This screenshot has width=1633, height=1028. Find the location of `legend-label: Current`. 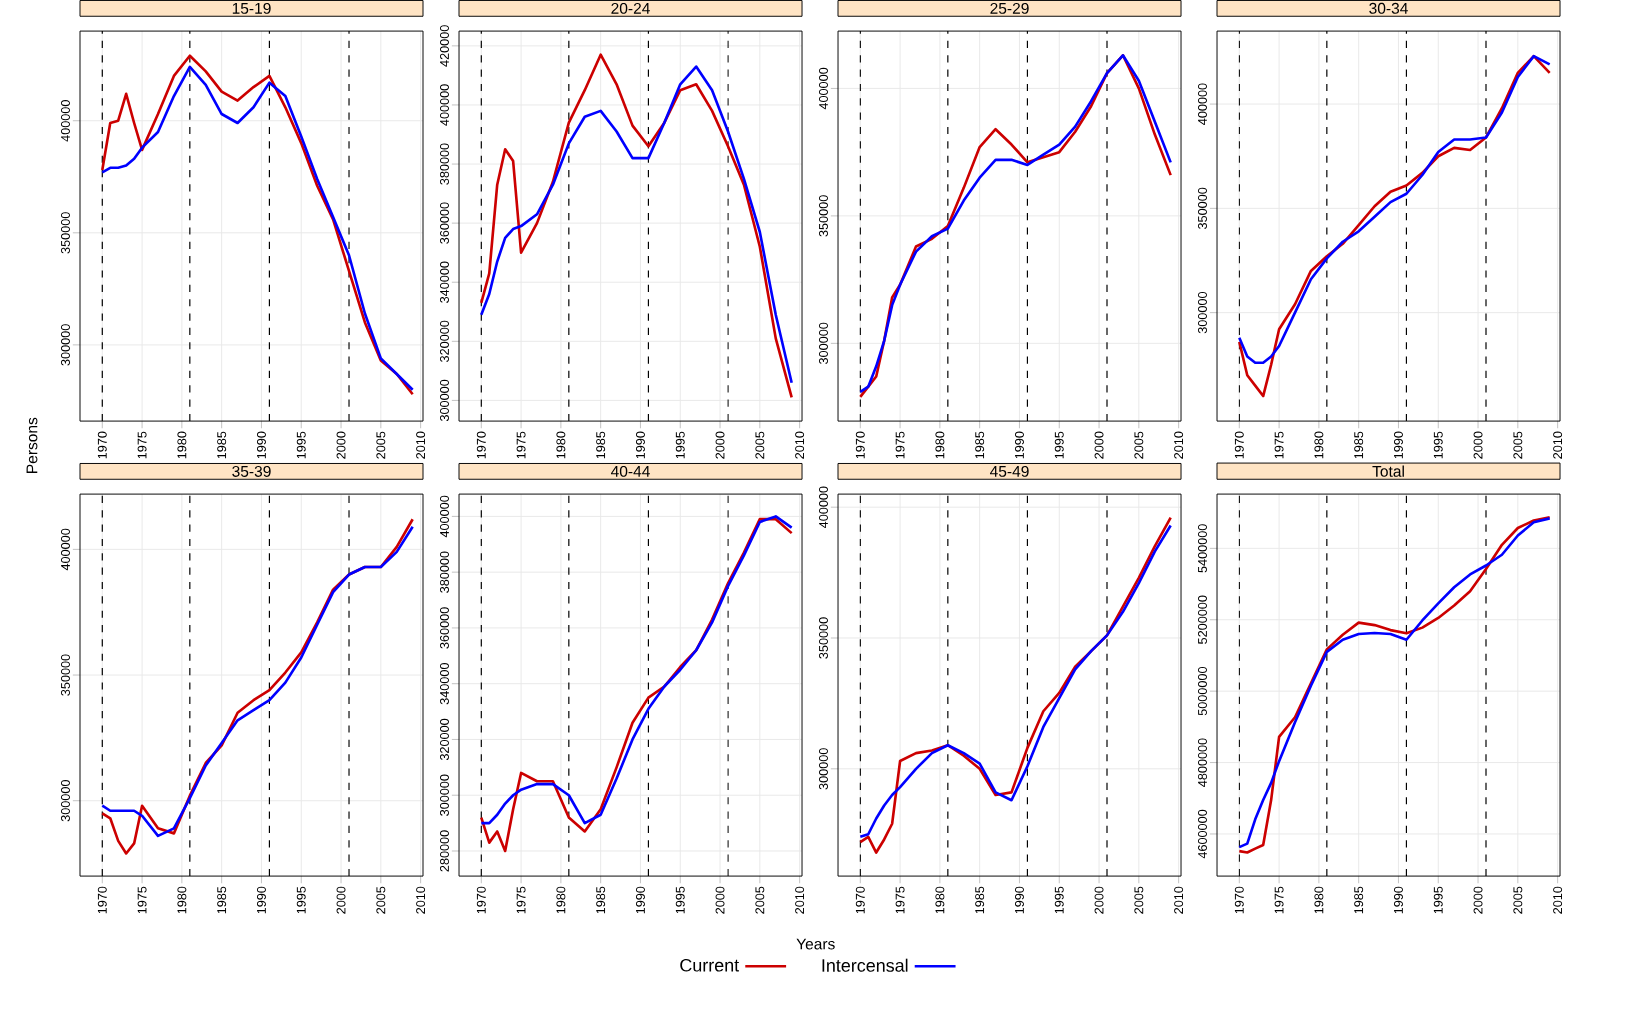

legend-label: Current is located at coordinates (710, 965).